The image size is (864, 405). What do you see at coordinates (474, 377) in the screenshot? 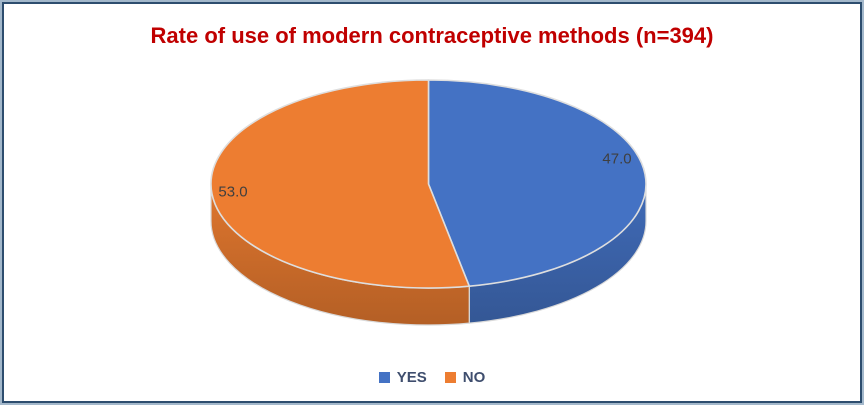
I see `legend-label-no: NO` at bounding box center [474, 377].